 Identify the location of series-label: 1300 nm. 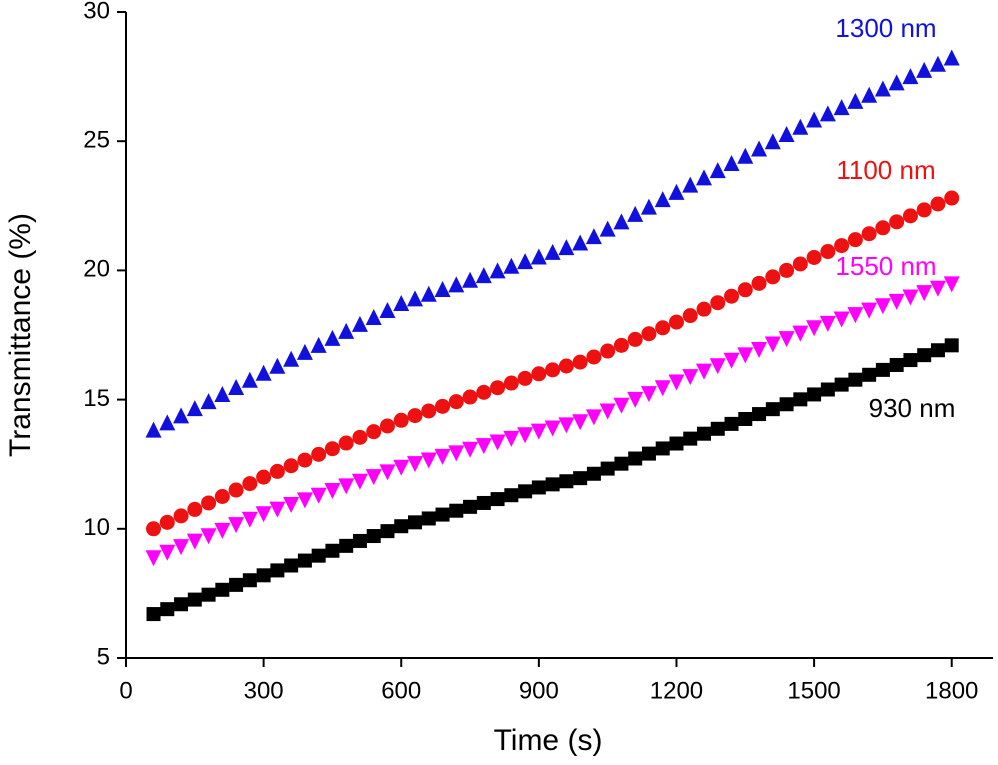
(885, 28).